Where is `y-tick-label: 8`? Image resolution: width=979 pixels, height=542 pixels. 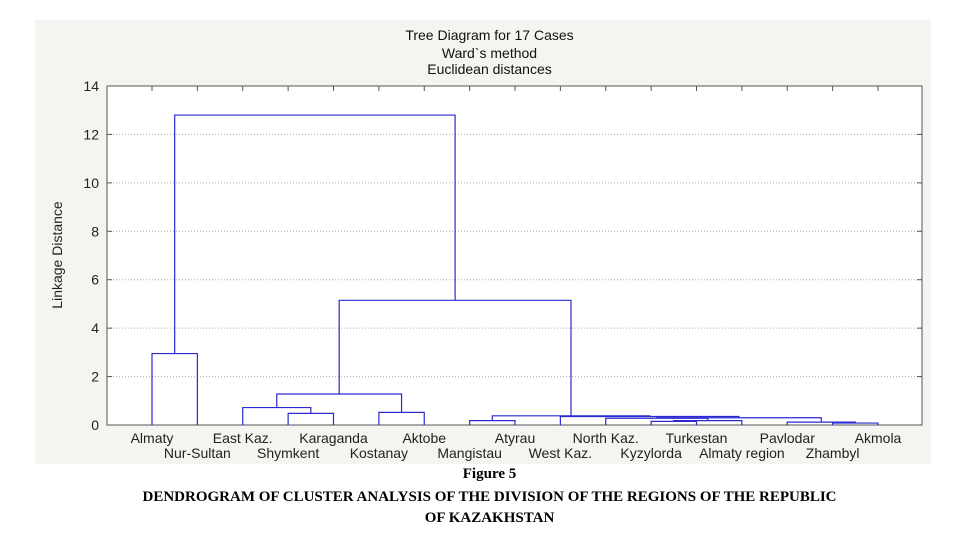 y-tick-label: 8 is located at coordinates (95, 231).